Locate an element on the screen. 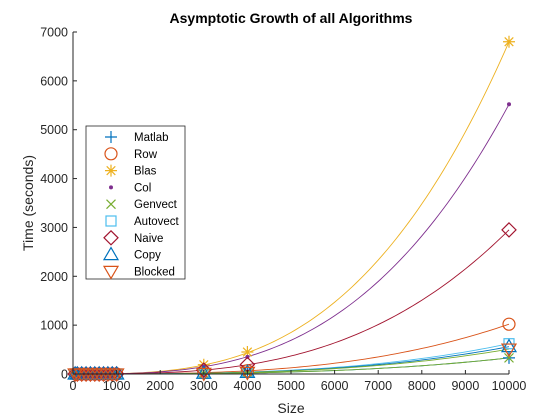 The width and height of the screenshot is (560, 420). legend-item-matlab: Matlab is located at coordinates (137, 137).